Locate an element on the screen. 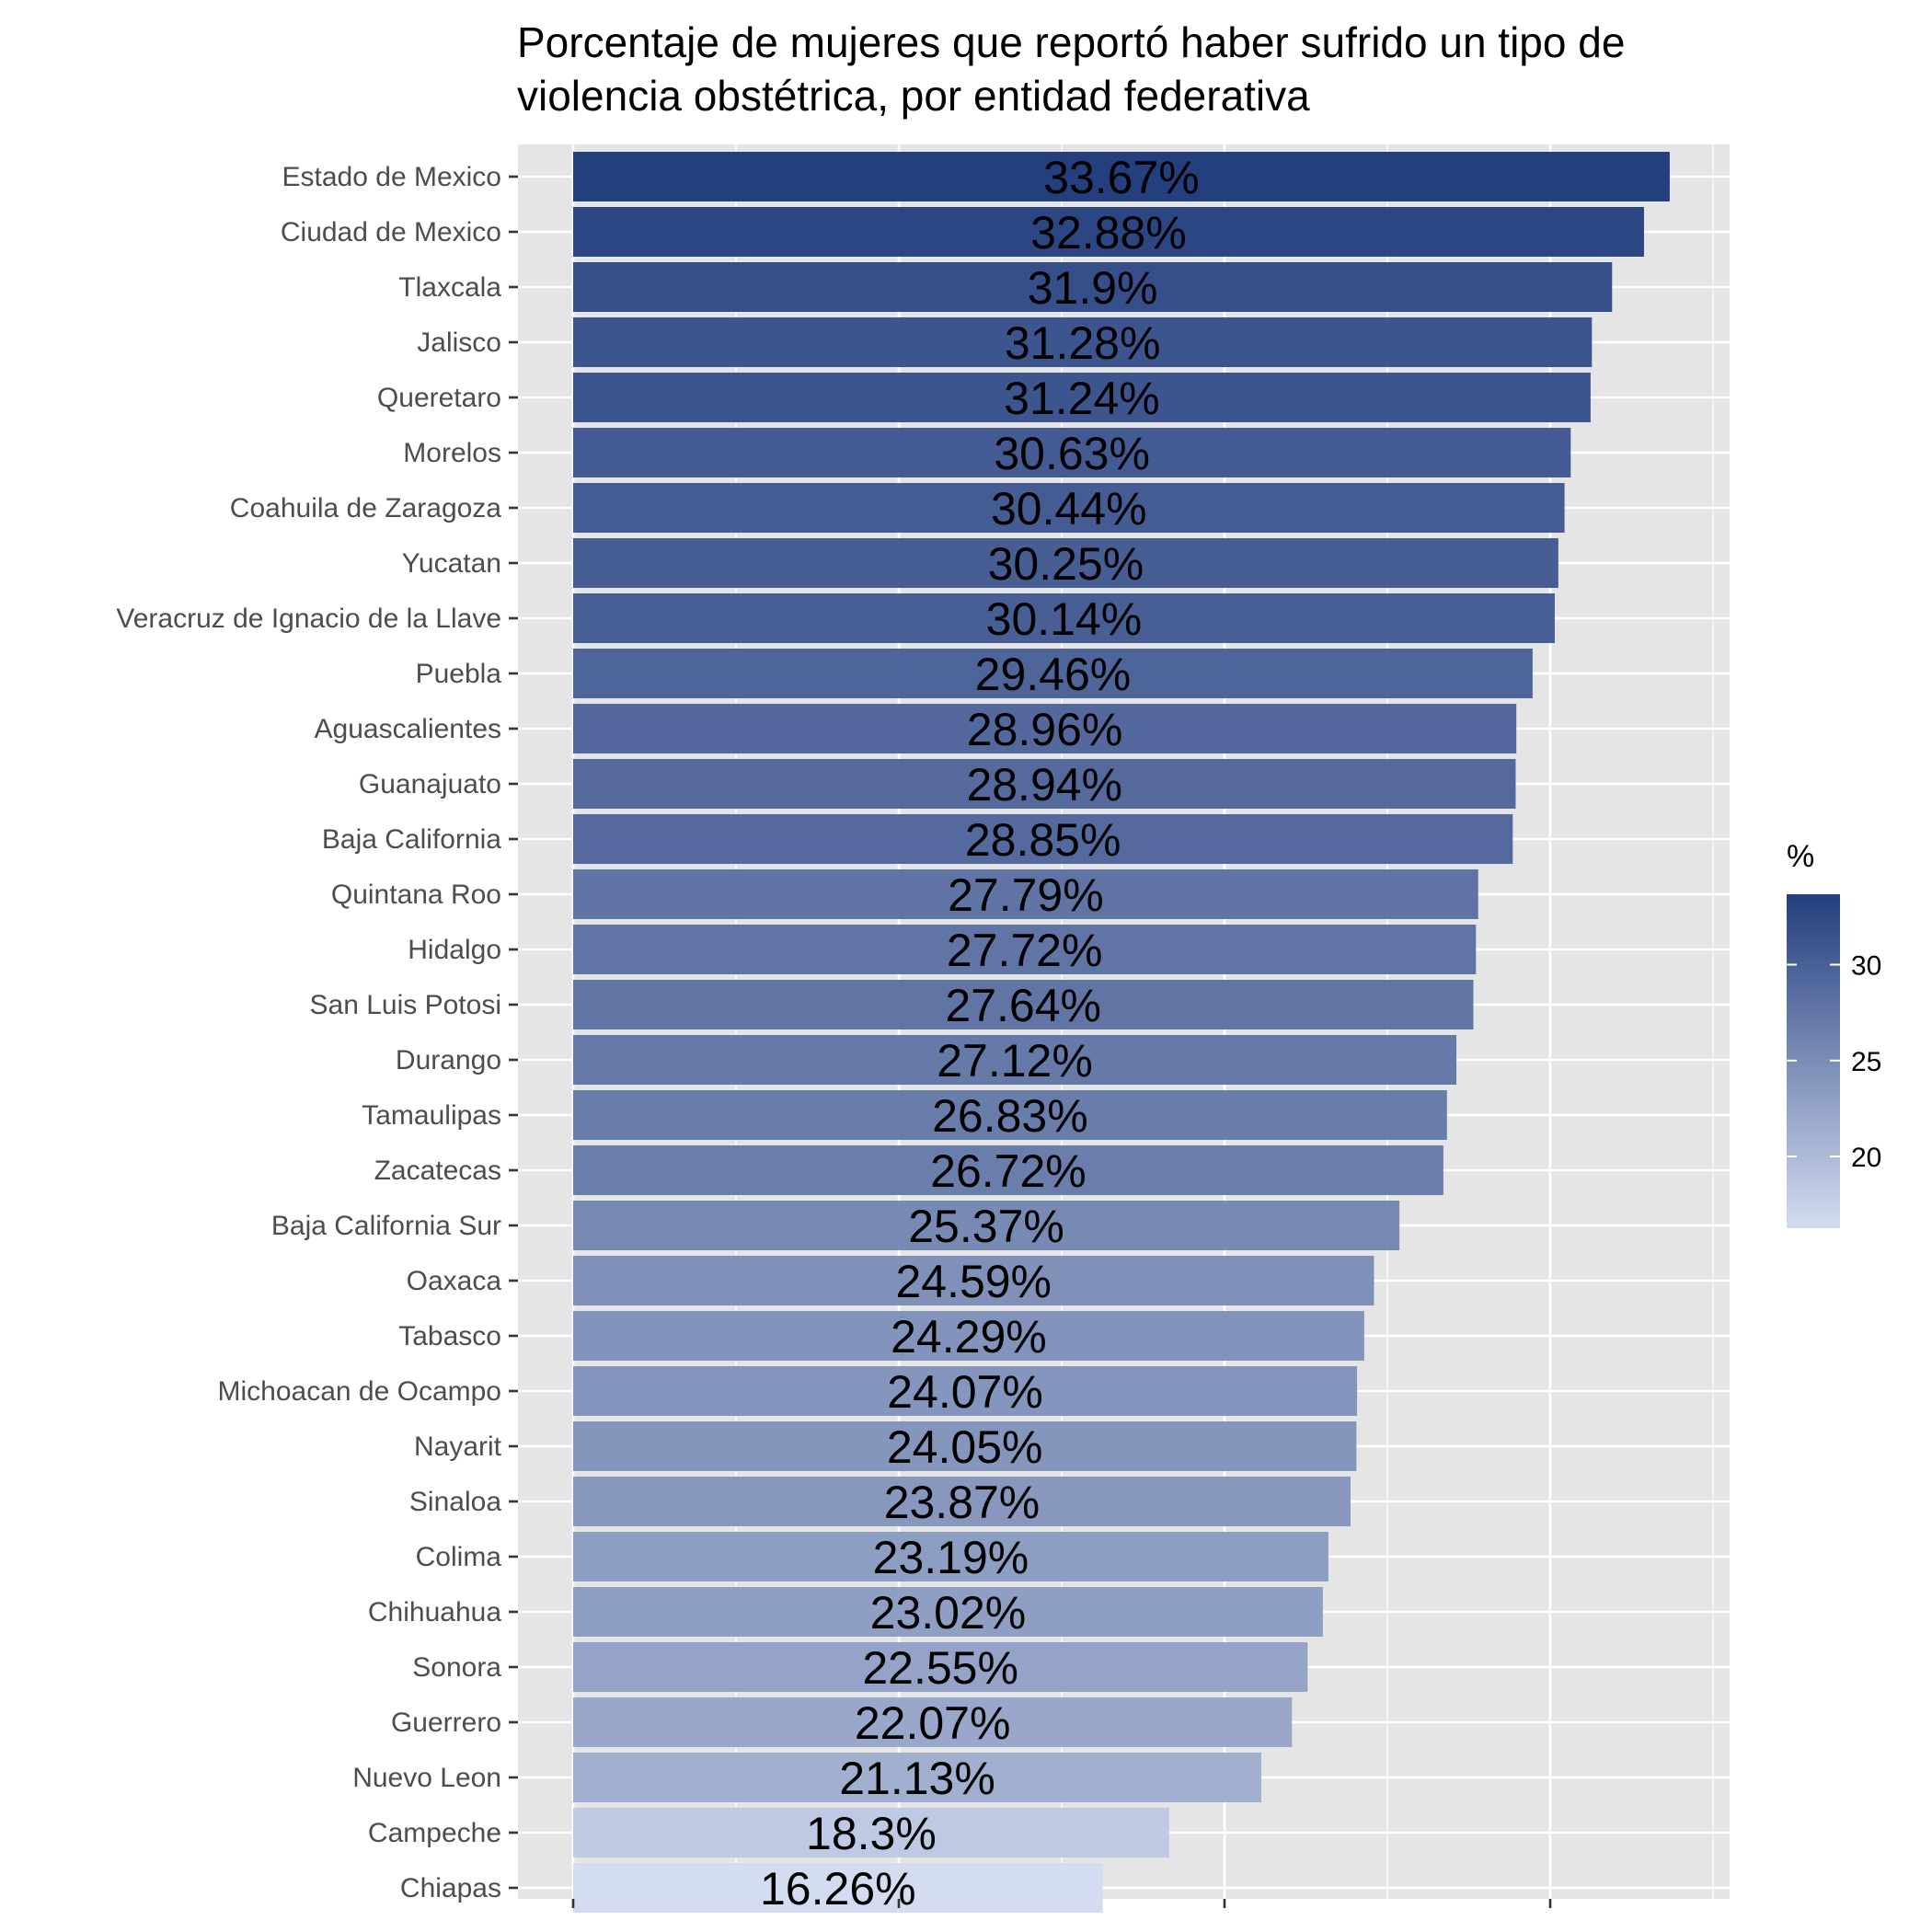  bar-value-label: 24.29% is located at coordinates (969, 1337).